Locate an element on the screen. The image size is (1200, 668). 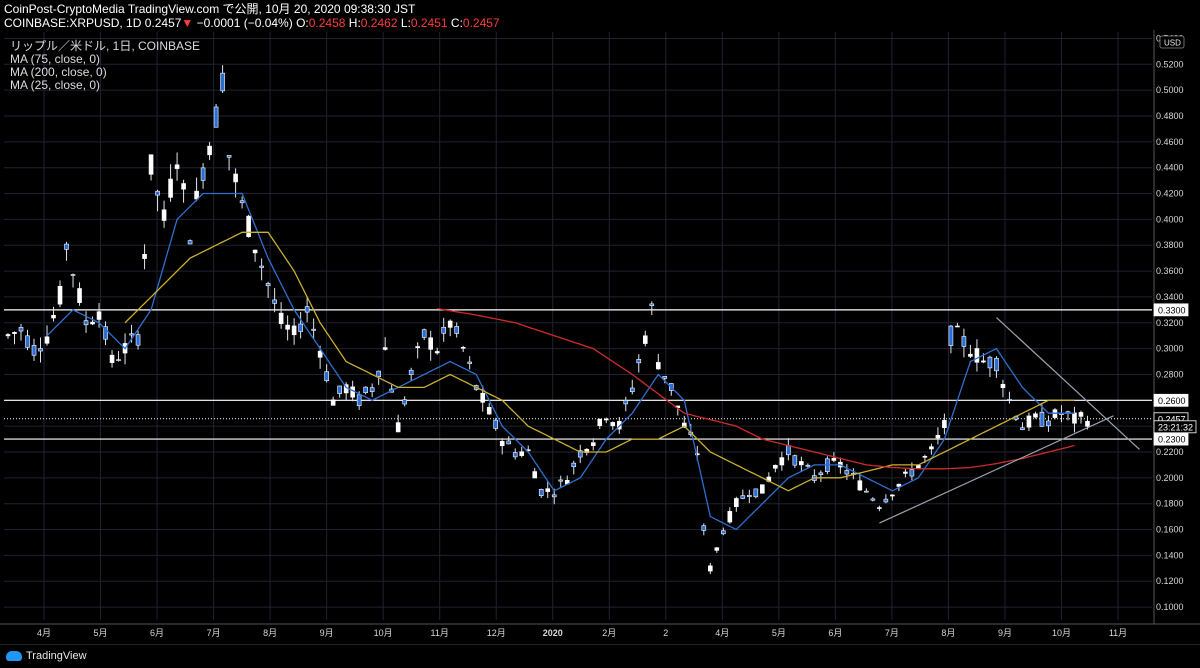
x-tick-label: 12月 is located at coordinates (496, 633).